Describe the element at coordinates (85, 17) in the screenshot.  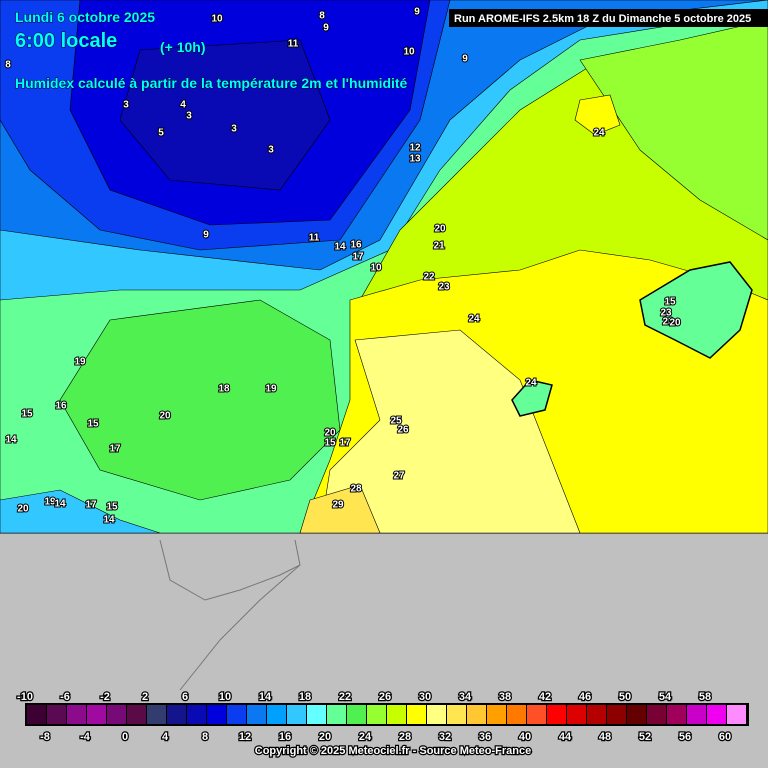
I see `forecast-date: Lundi 6 octobre 2025` at that location.